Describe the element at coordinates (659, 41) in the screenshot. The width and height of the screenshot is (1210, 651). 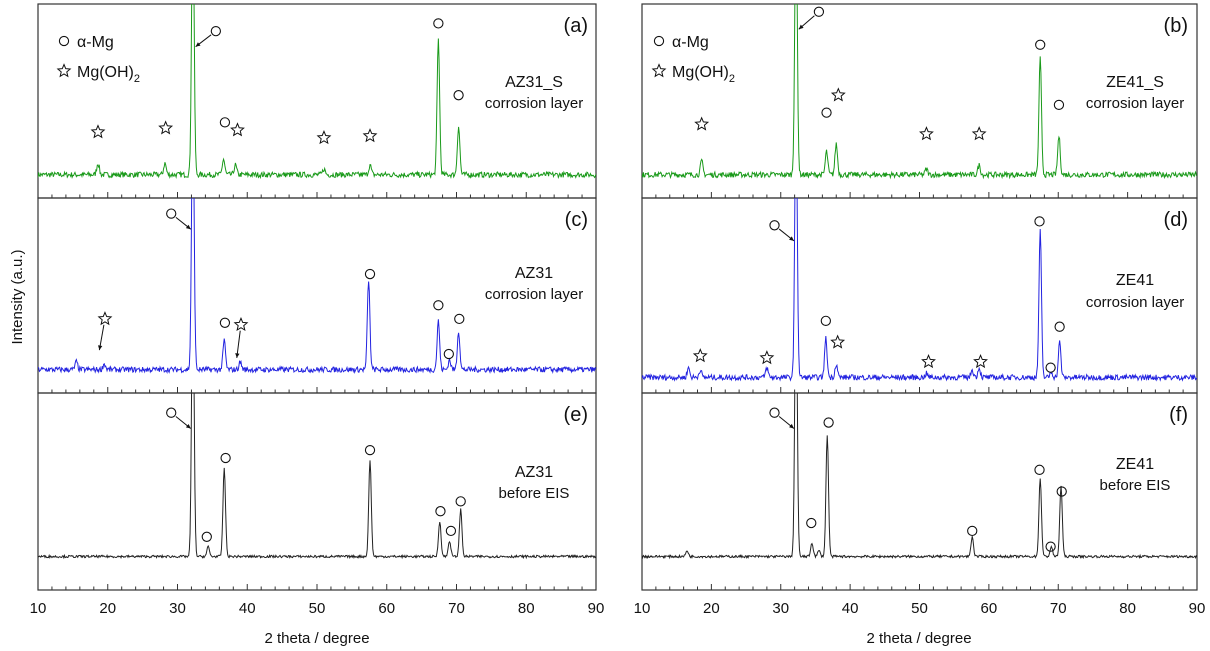
I see `legend-circle-icon` at that location.